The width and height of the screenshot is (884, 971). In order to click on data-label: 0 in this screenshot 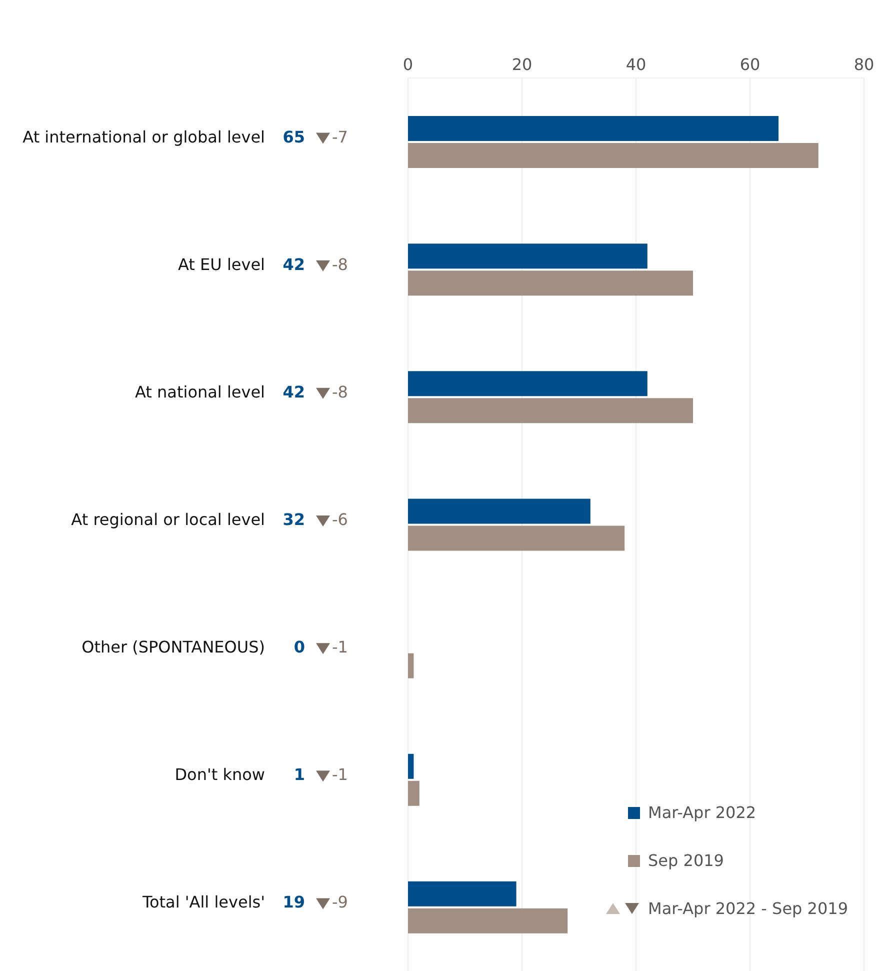, I will do `click(299, 647)`.